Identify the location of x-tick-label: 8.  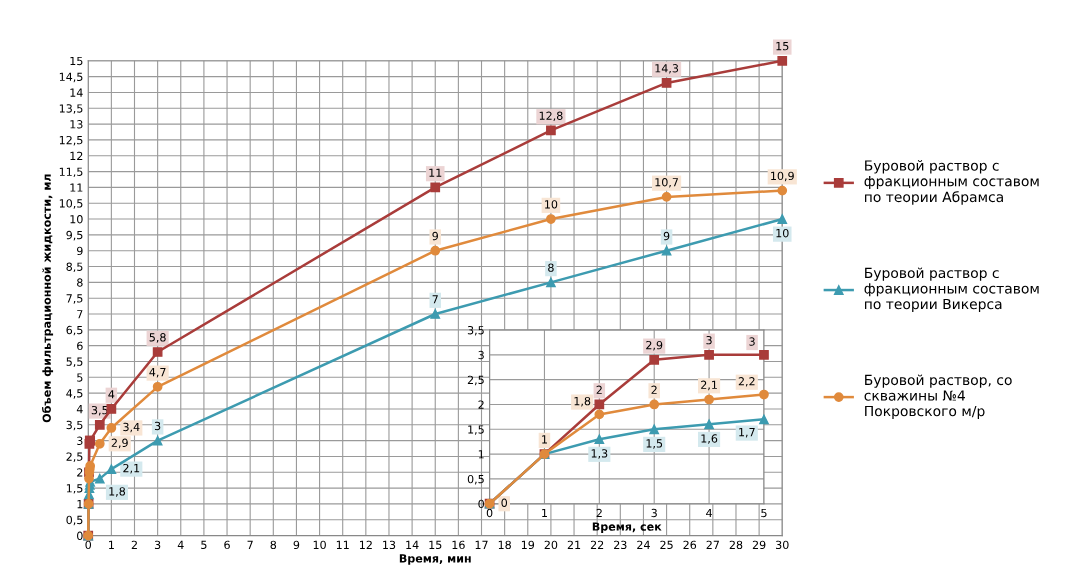
(273, 545).